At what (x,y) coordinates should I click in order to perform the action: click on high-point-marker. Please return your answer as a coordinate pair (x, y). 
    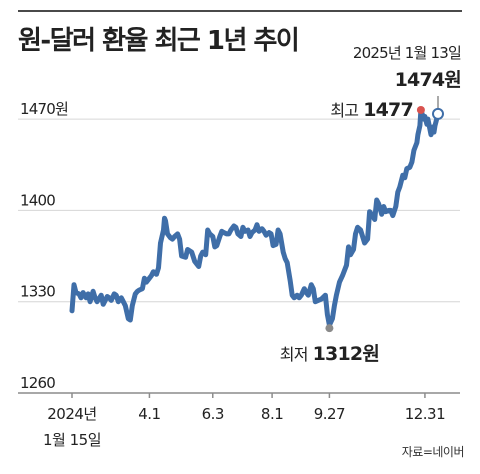
    Looking at the image, I should click on (420, 109).